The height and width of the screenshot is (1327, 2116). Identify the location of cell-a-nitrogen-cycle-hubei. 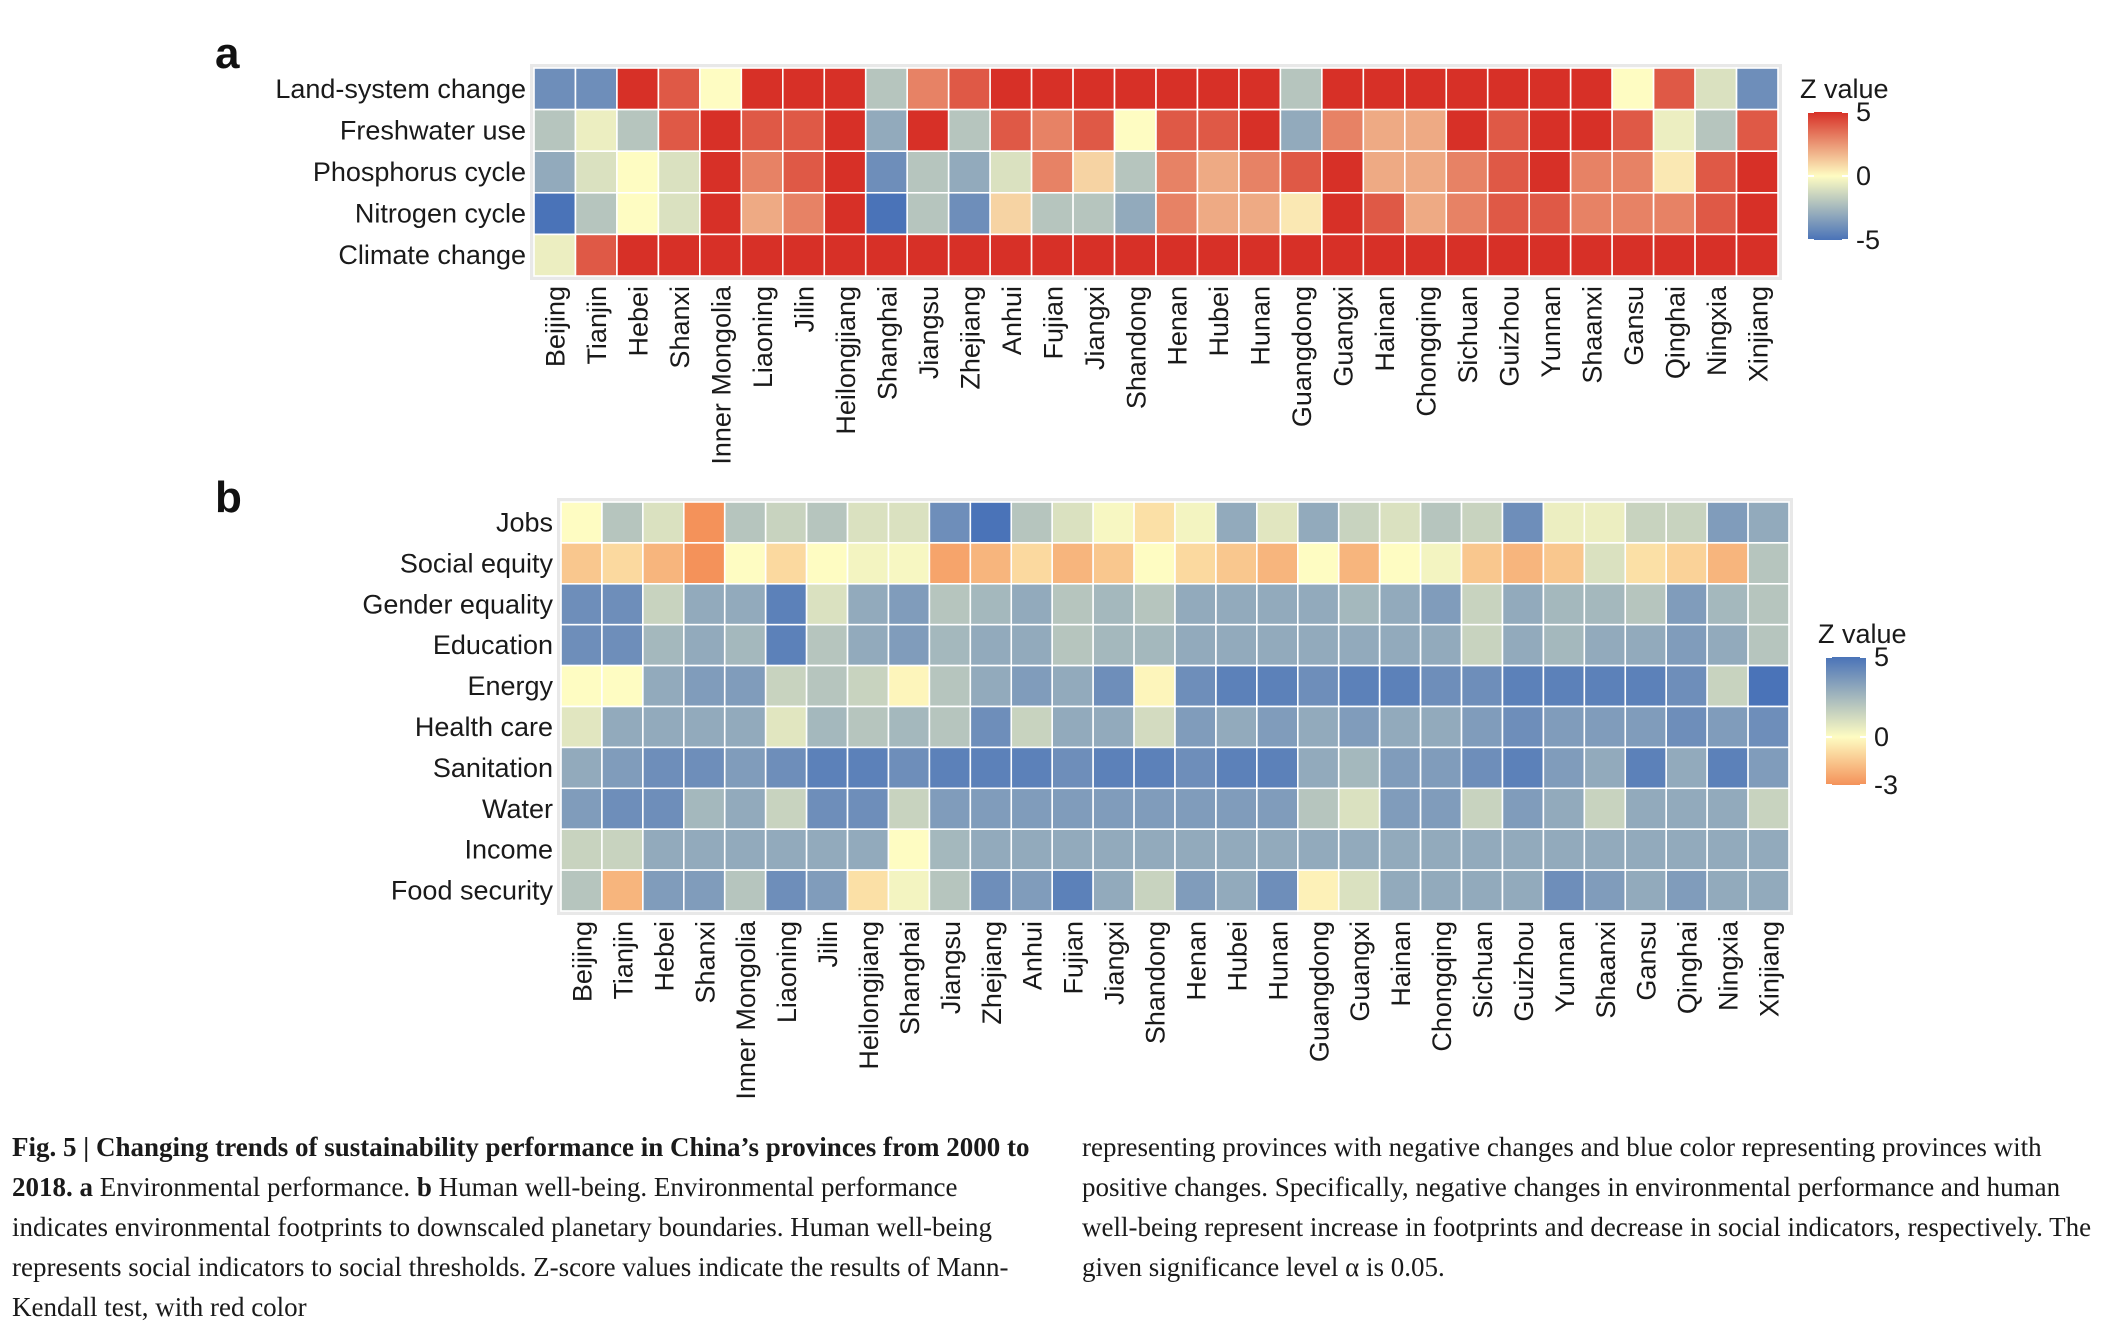
(1218, 214).